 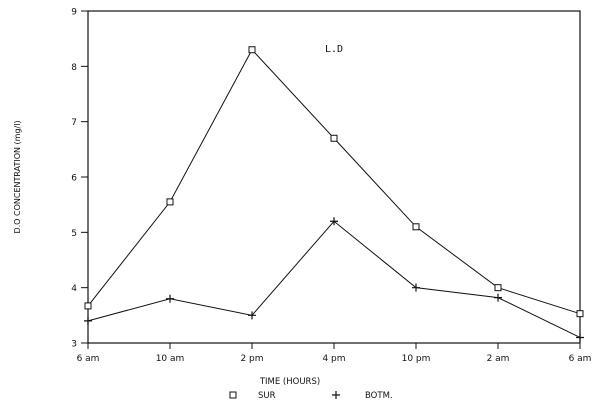 I want to click on chart-title: L.D, so click(x=334, y=49).